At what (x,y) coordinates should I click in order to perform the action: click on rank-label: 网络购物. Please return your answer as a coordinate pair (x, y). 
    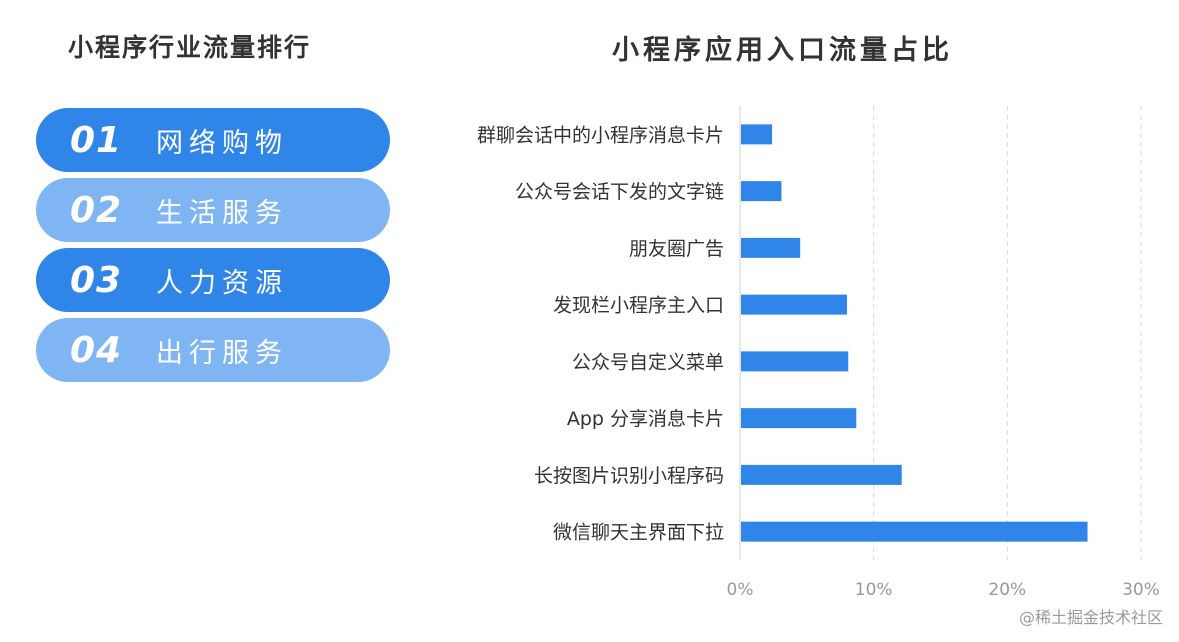
    Looking at the image, I should click on (222, 143).